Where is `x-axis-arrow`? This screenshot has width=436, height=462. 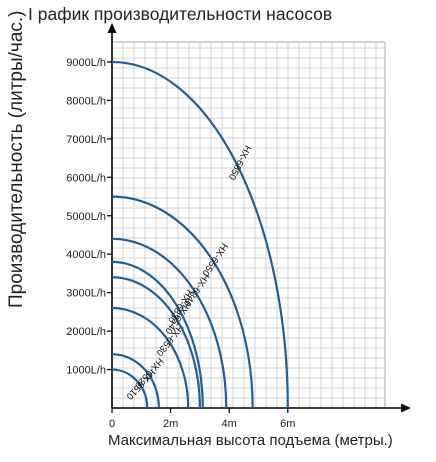
x-axis-arrow is located at coordinates (406, 408).